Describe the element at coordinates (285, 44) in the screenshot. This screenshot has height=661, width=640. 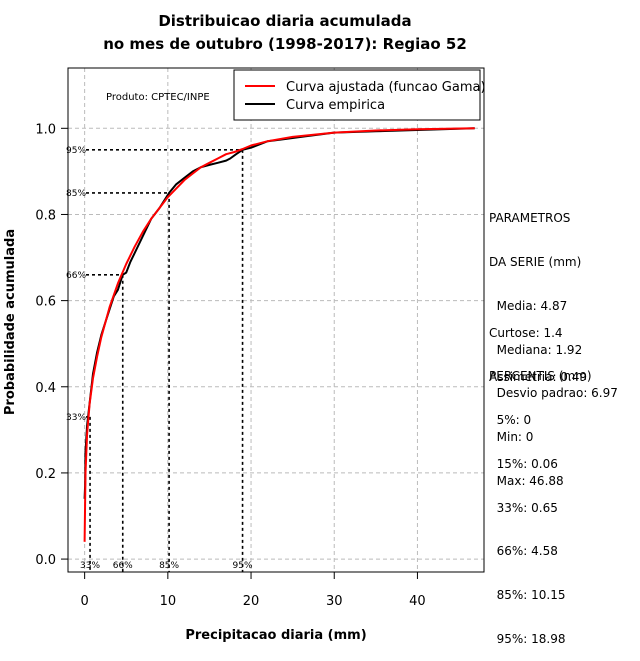
I see `chart-title-line2: no mes de outubro (1998-2017): Regiao 52` at that location.